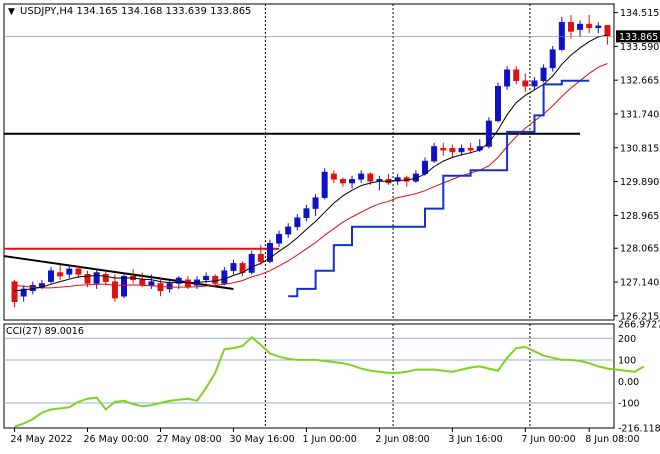  I want to click on cci-axis-label: -100, so click(629, 404).